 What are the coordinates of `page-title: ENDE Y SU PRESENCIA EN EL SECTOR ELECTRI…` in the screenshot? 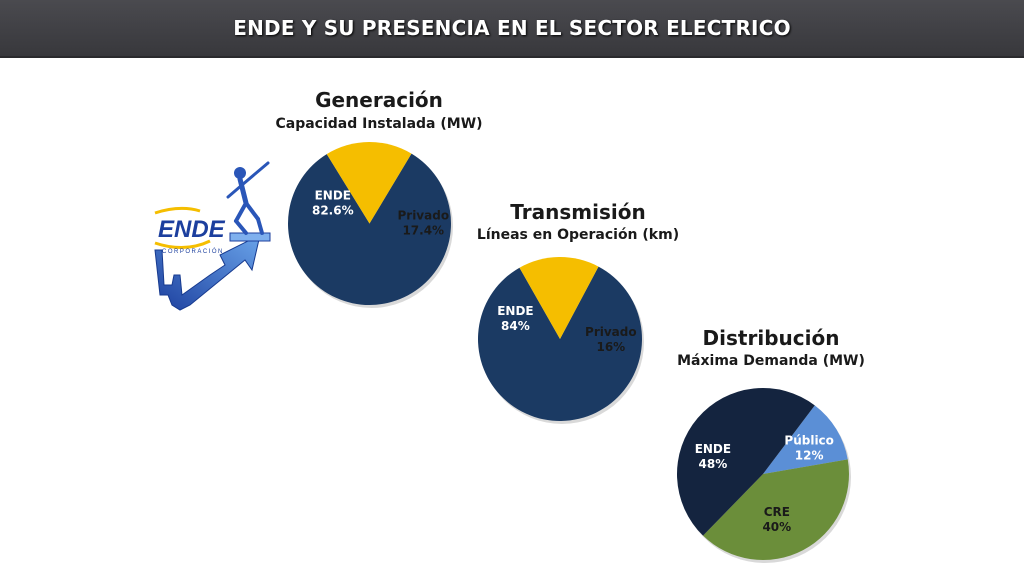 It's located at (512, 28).